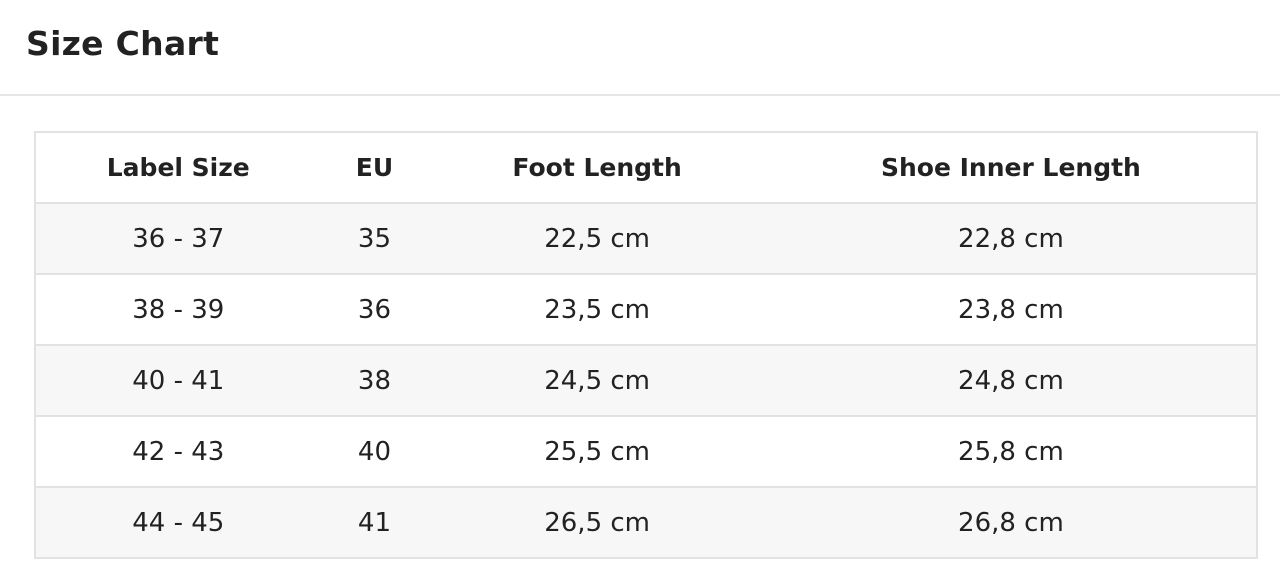  I want to click on cell-foot-length: 23,5 cm, so click(597, 310).